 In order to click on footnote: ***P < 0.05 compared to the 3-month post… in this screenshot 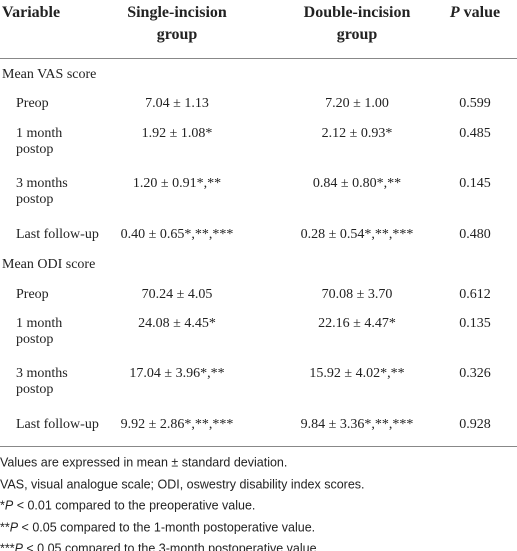, I will do `click(160, 546)`.